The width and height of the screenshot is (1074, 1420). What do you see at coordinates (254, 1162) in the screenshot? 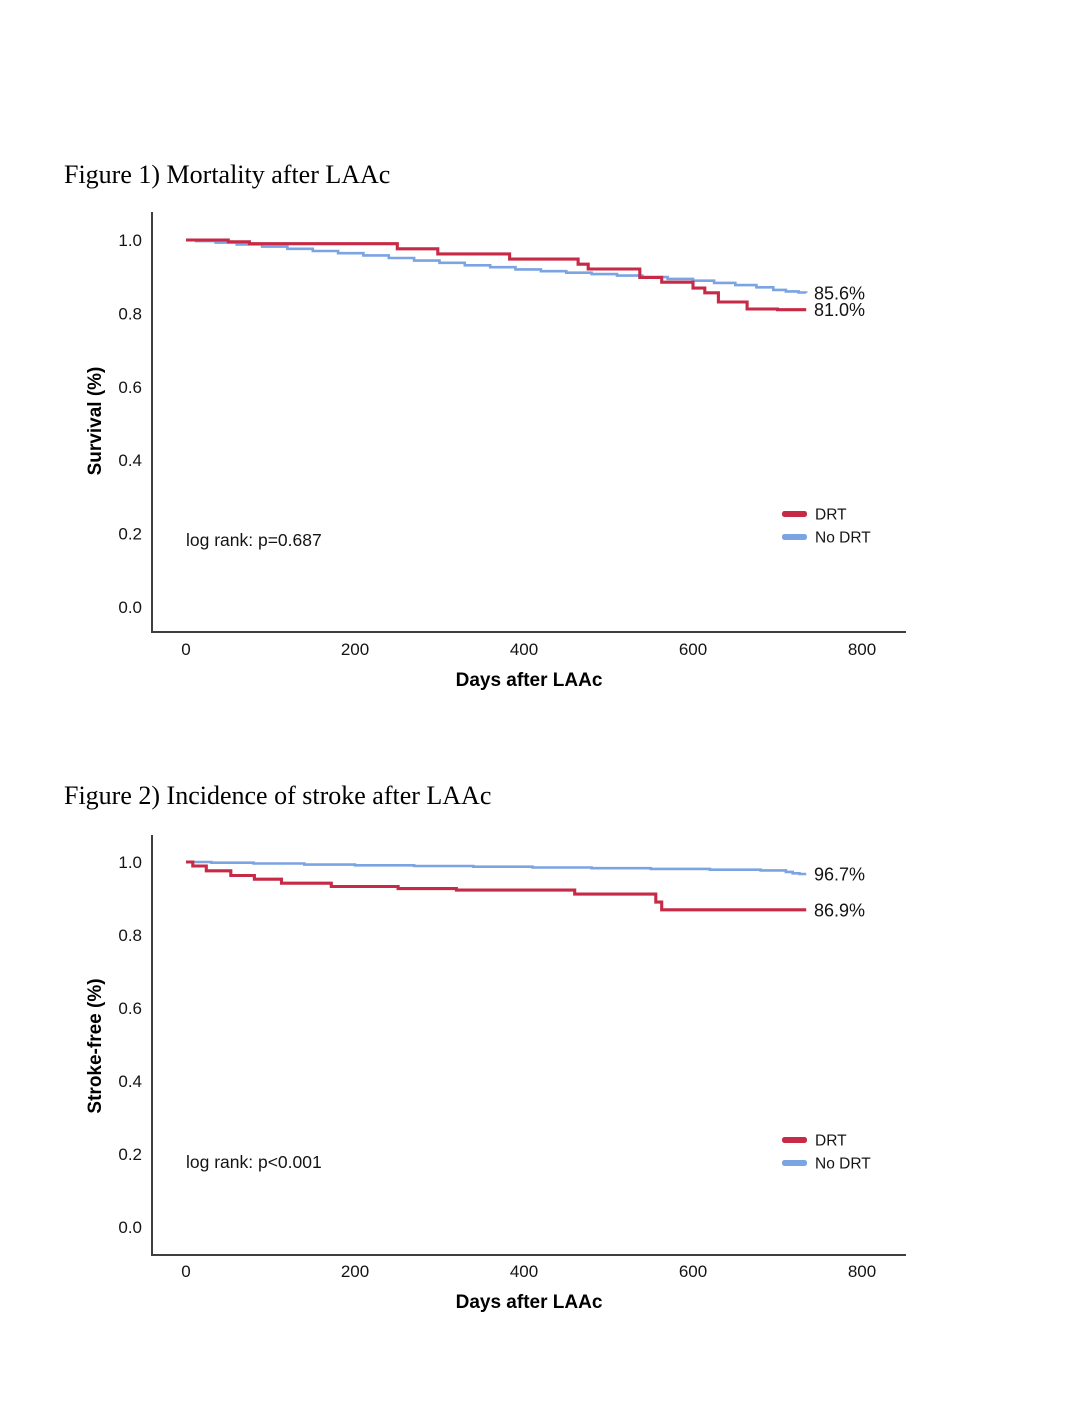
I see `log-rank-annotation: log rank: p<0.001` at bounding box center [254, 1162].